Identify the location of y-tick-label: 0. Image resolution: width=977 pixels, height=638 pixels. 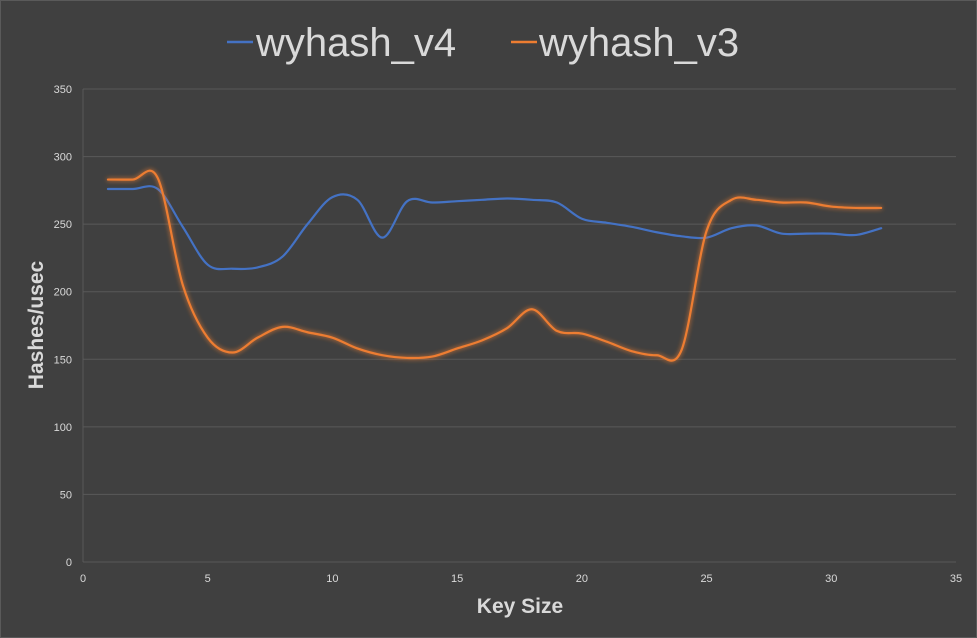
(69, 563).